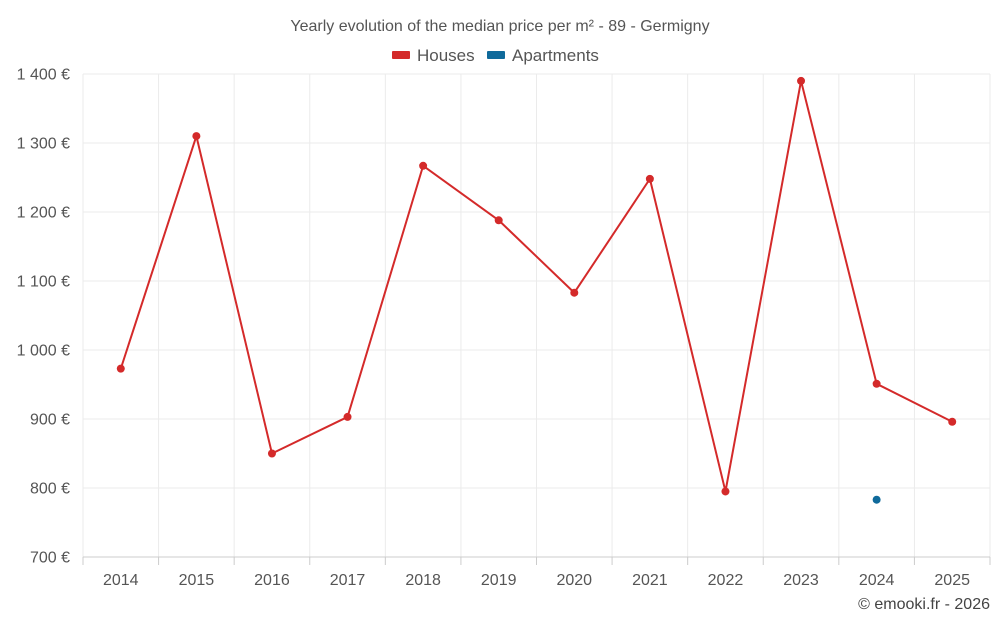  What do you see at coordinates (446, 55) in the screenshot?
I see `legend-label-houses: Houses` at bounding box center [446, 55].